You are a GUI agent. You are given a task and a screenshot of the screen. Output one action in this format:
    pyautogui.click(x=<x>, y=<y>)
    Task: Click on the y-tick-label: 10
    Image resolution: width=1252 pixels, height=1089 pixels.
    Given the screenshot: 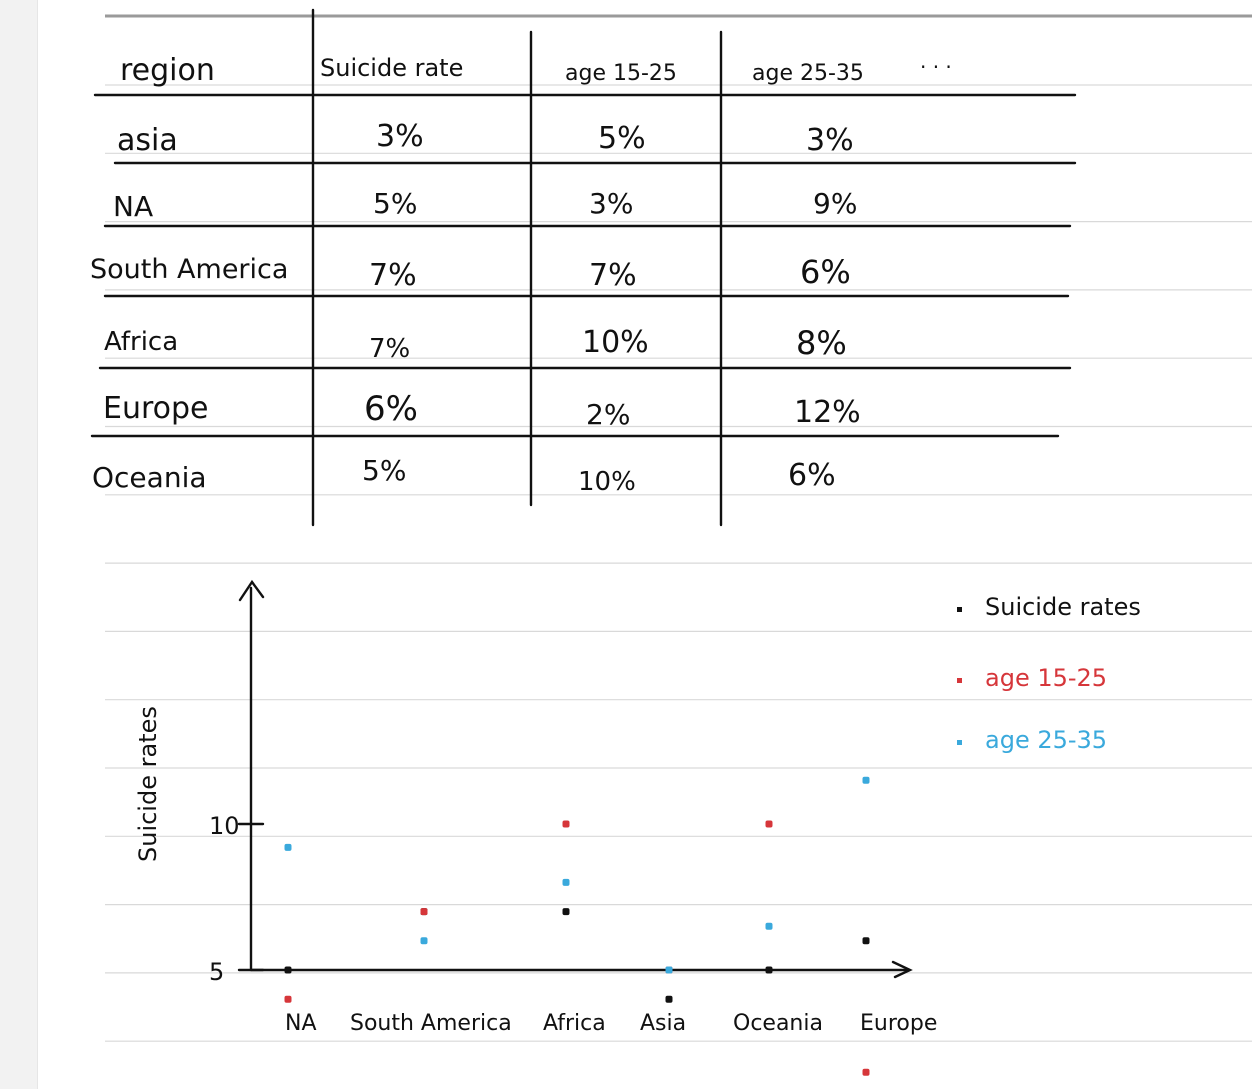 What is the action you would take?
    pyautogui.click(x=224, y=826)
    